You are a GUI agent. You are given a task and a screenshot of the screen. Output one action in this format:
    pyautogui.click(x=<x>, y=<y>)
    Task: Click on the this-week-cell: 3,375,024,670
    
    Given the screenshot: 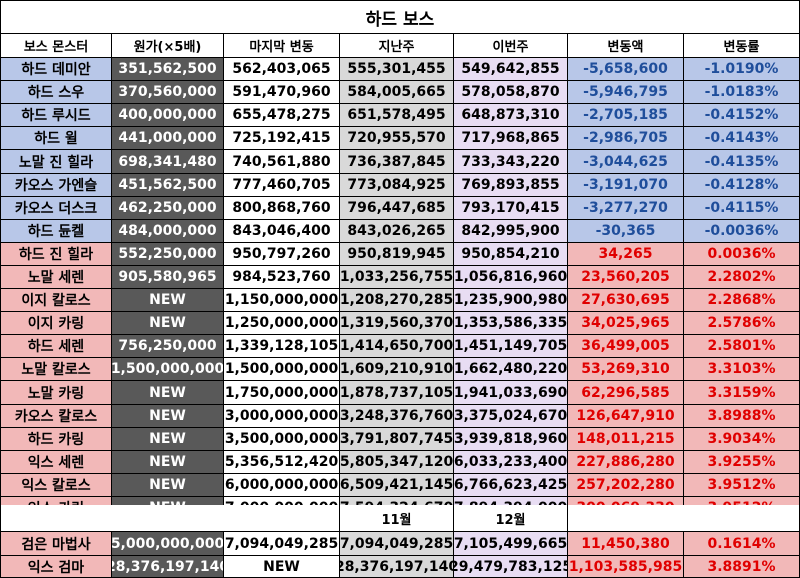 What is the action you would take?
    pyautogui.click(x=511, y=416)
    